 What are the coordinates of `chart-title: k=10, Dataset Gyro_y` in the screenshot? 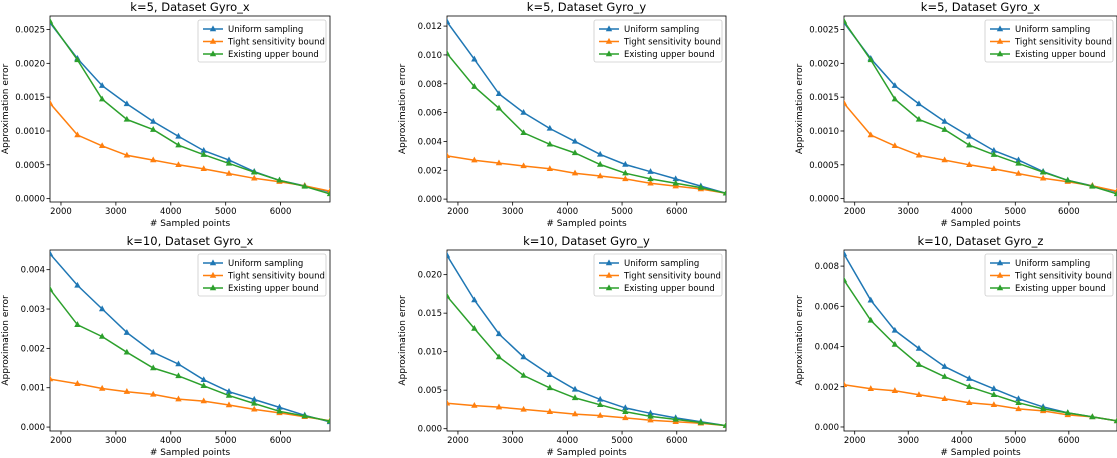 It's located at (586, 241).